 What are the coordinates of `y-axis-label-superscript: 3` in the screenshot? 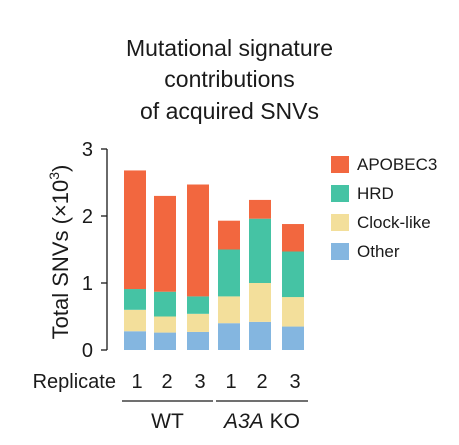 It's located at (54, 176).